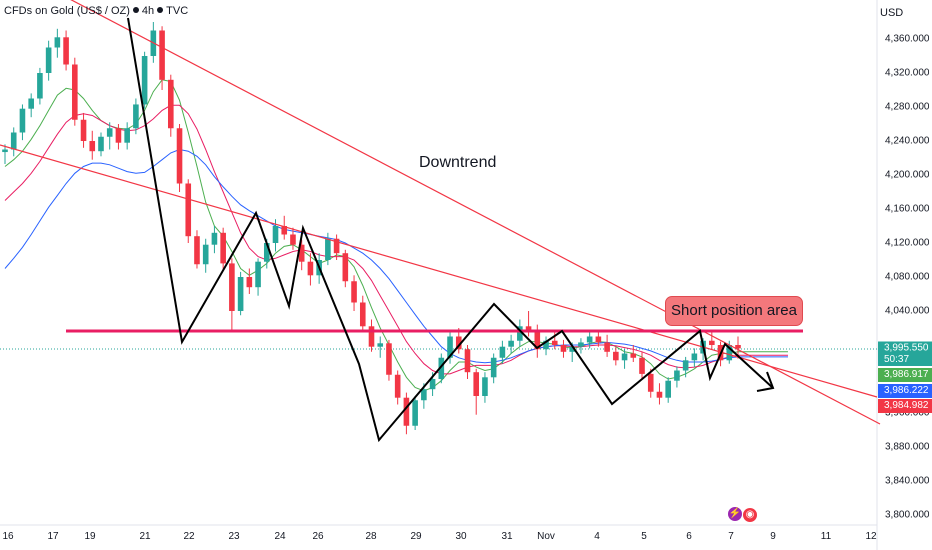 This screenshot has height=550, width=932. I want to click on y-tick-label: 4,360.000, so click(907, 39).